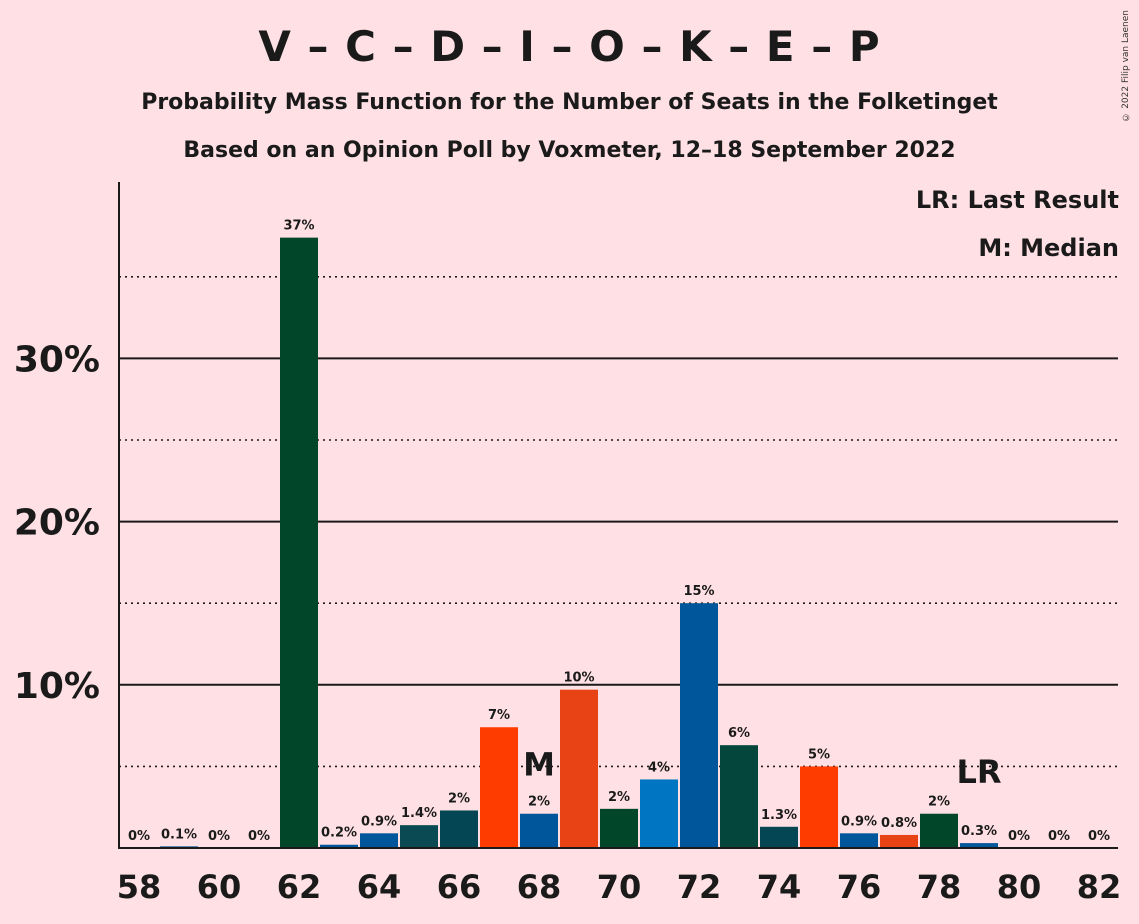 The image size is (1139, 924). I want to click on legend-last-result: LR: Last Result, so click(1017, 200).